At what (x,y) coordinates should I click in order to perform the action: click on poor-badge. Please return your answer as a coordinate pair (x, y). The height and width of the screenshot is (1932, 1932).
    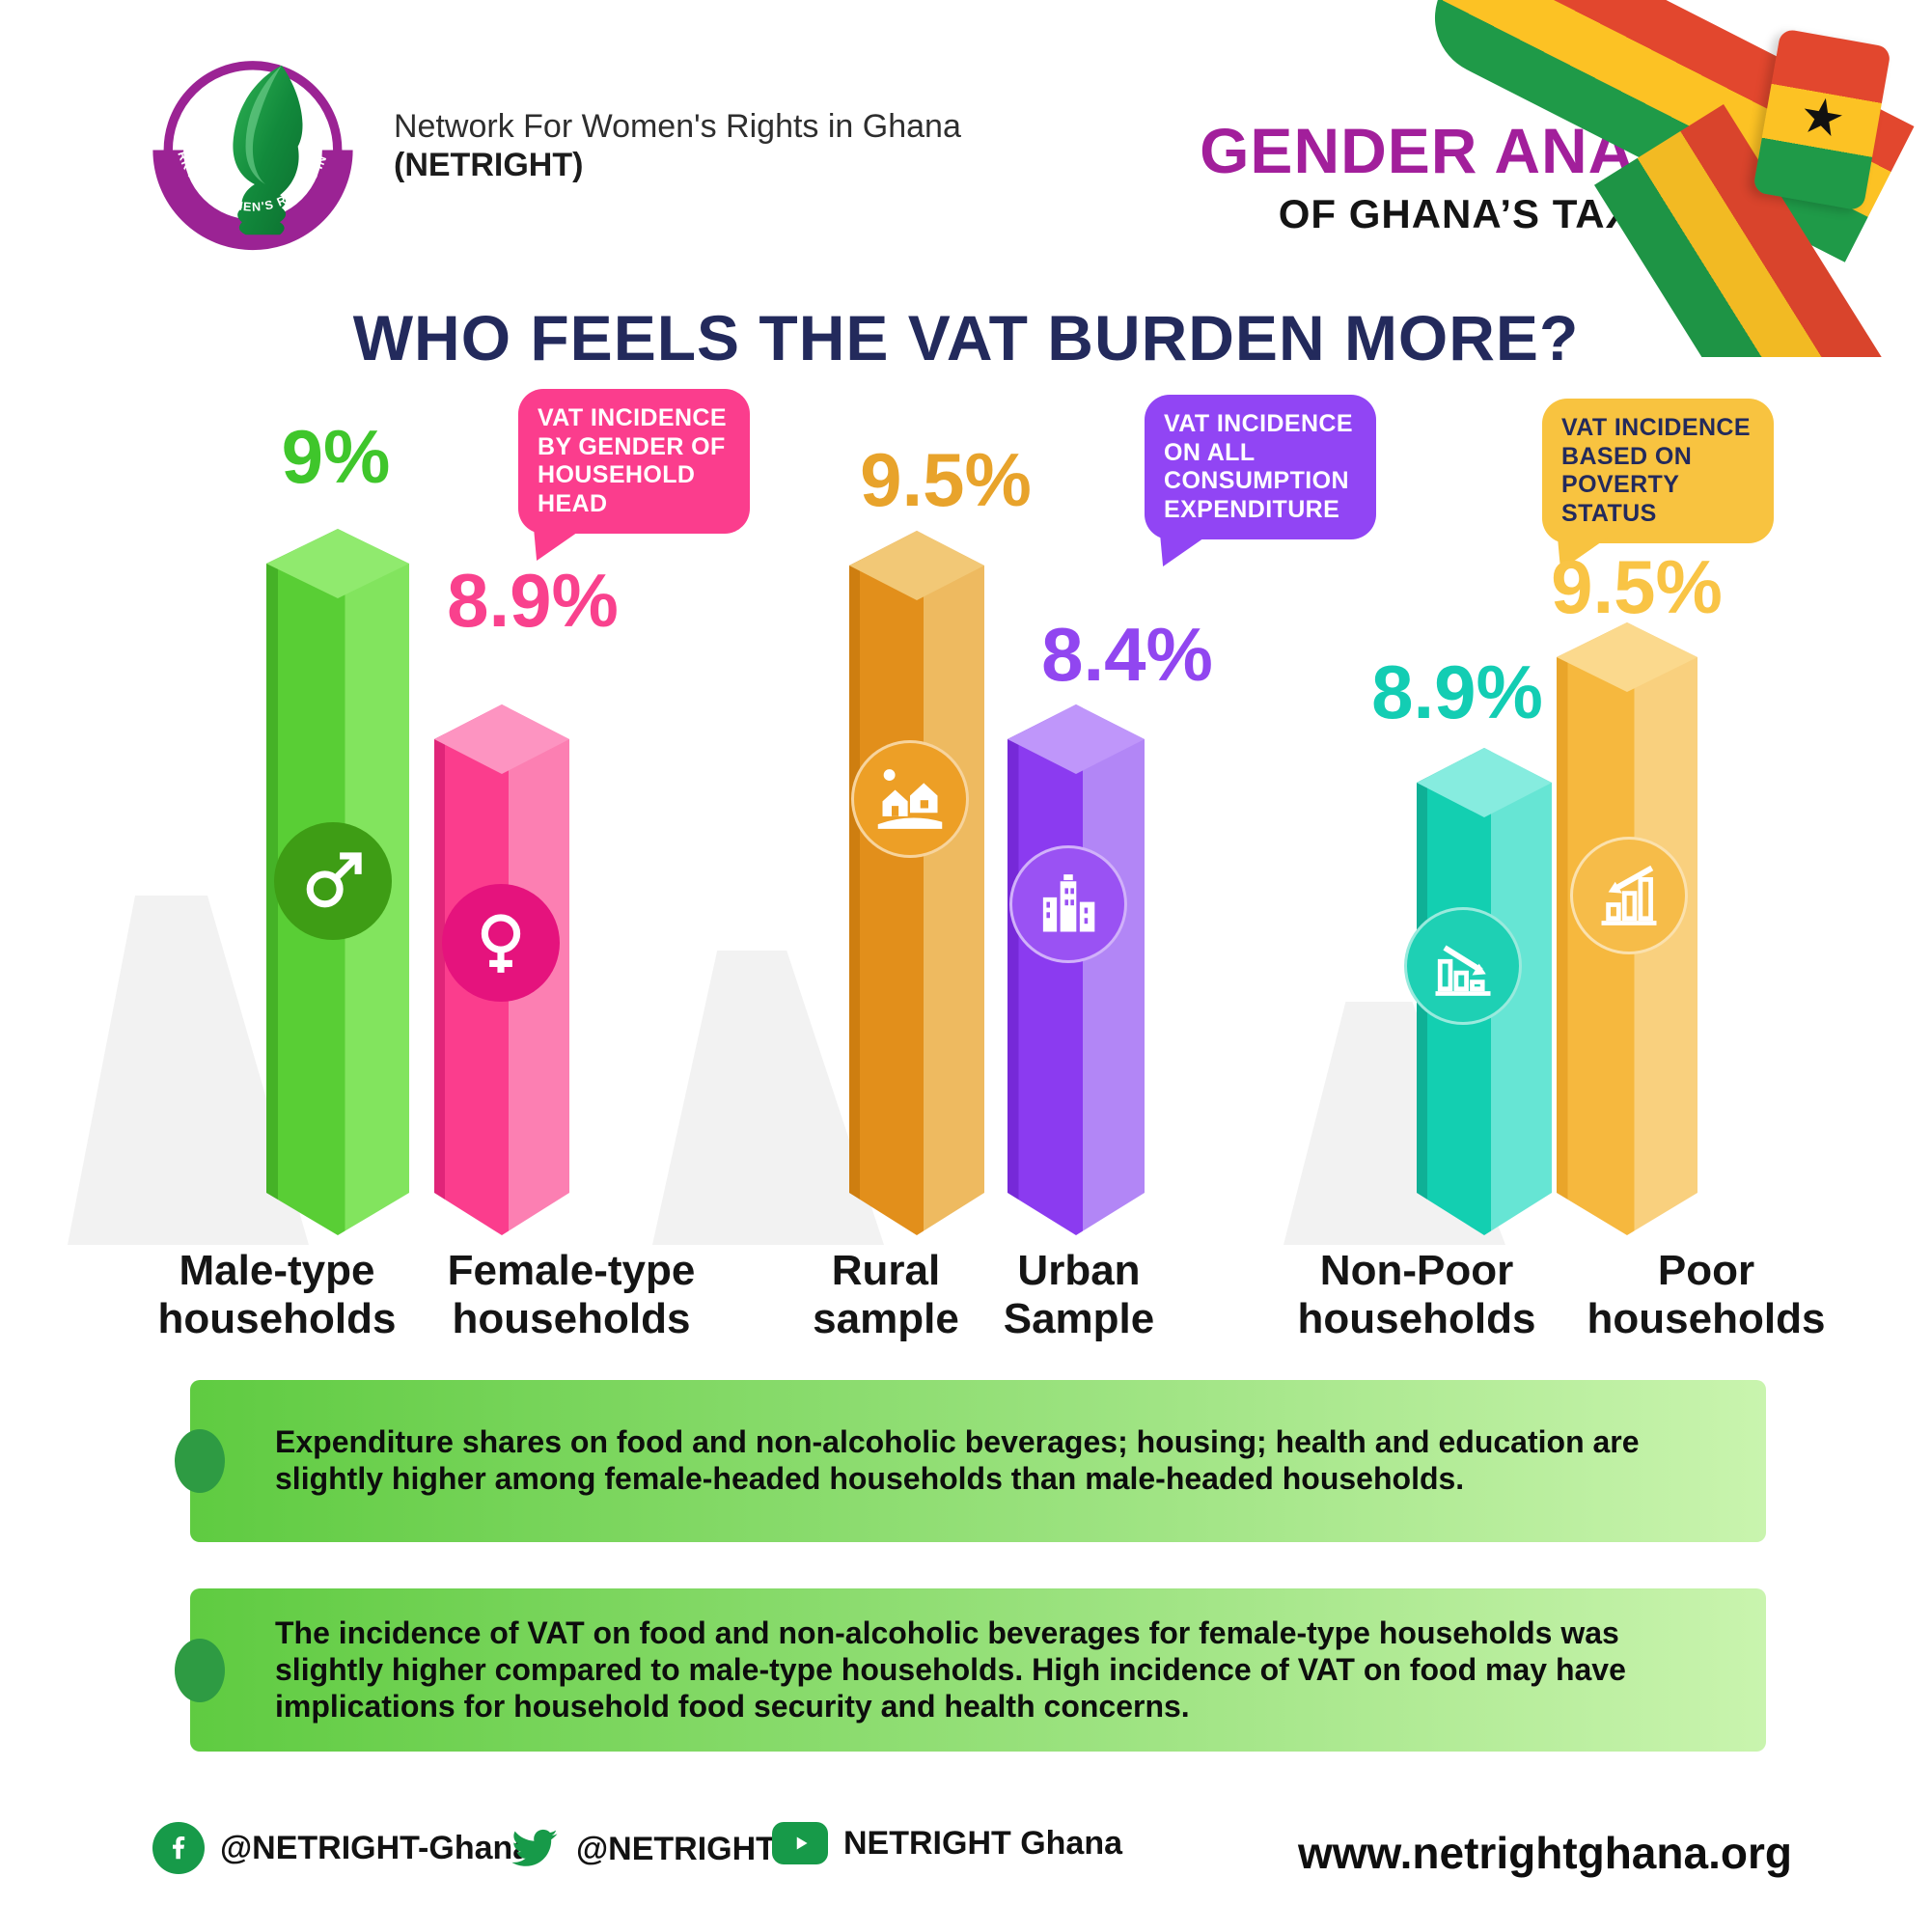
    Looking at the image, I should click on (1629, 895).